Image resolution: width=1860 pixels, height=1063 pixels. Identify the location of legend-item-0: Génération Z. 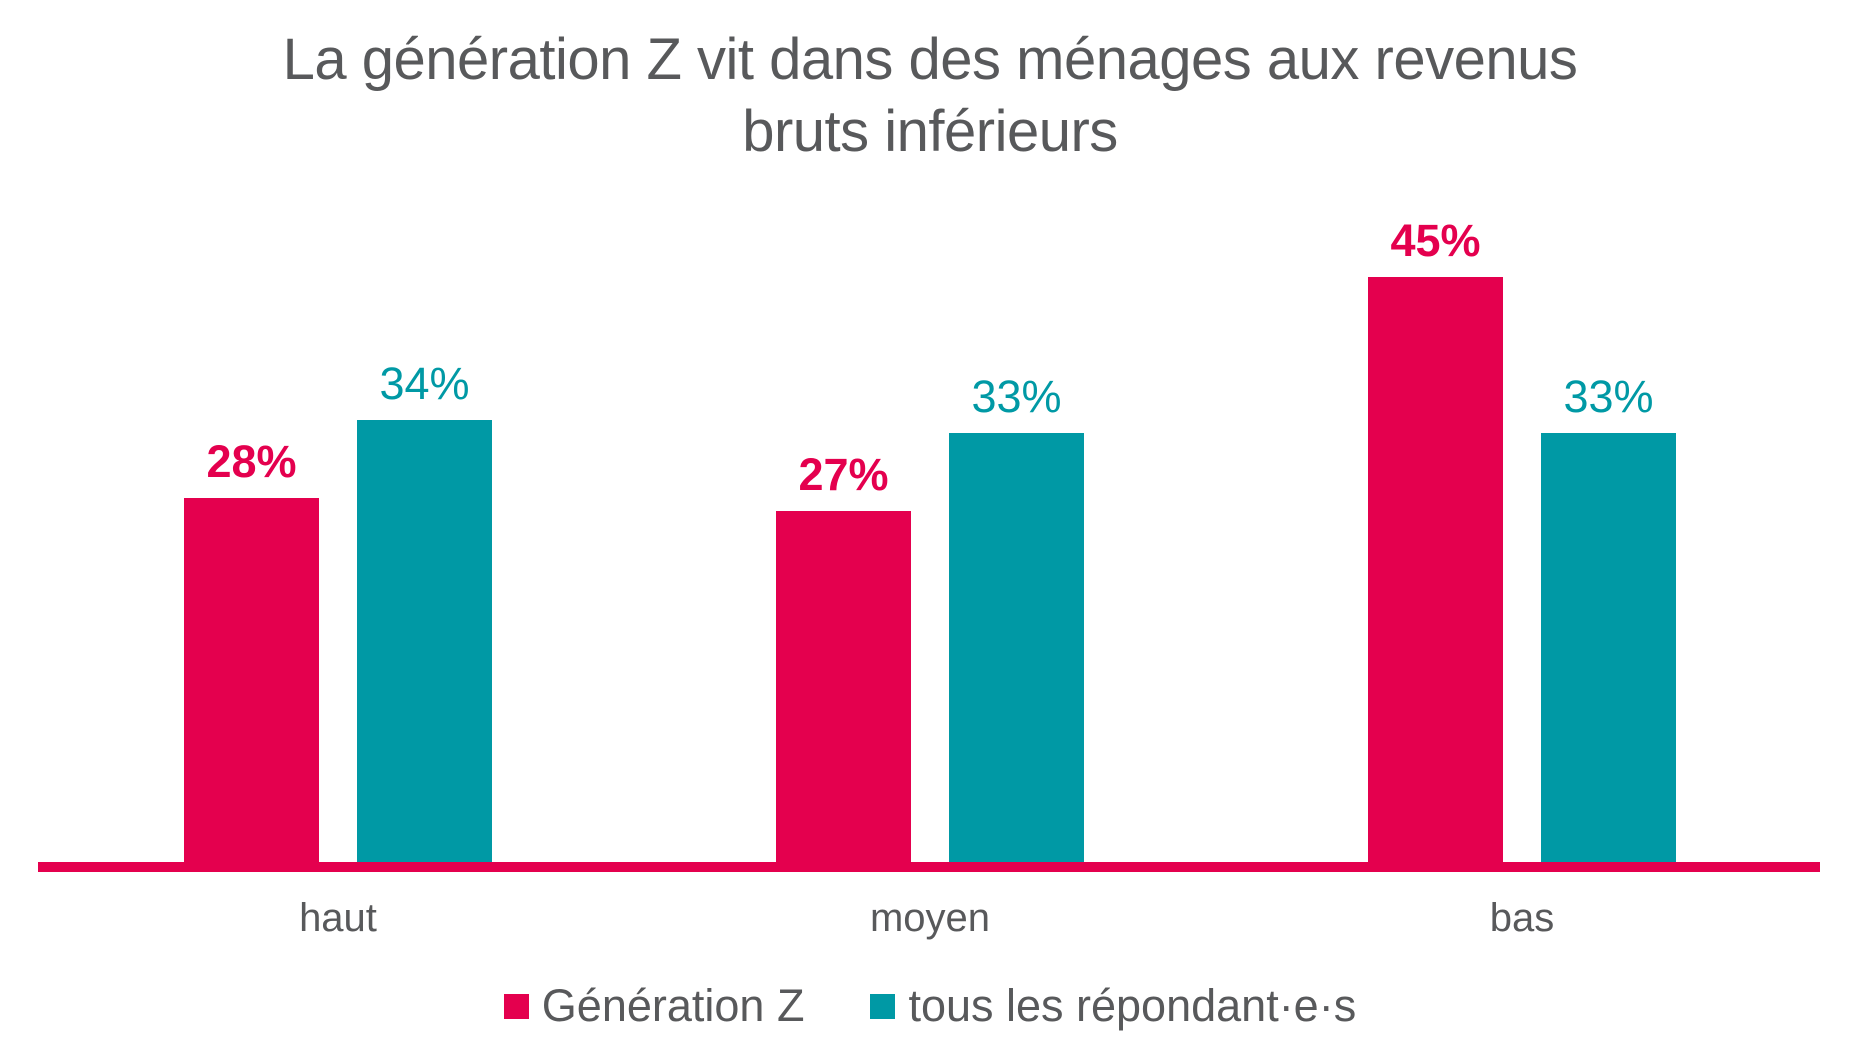
(654, 1006).